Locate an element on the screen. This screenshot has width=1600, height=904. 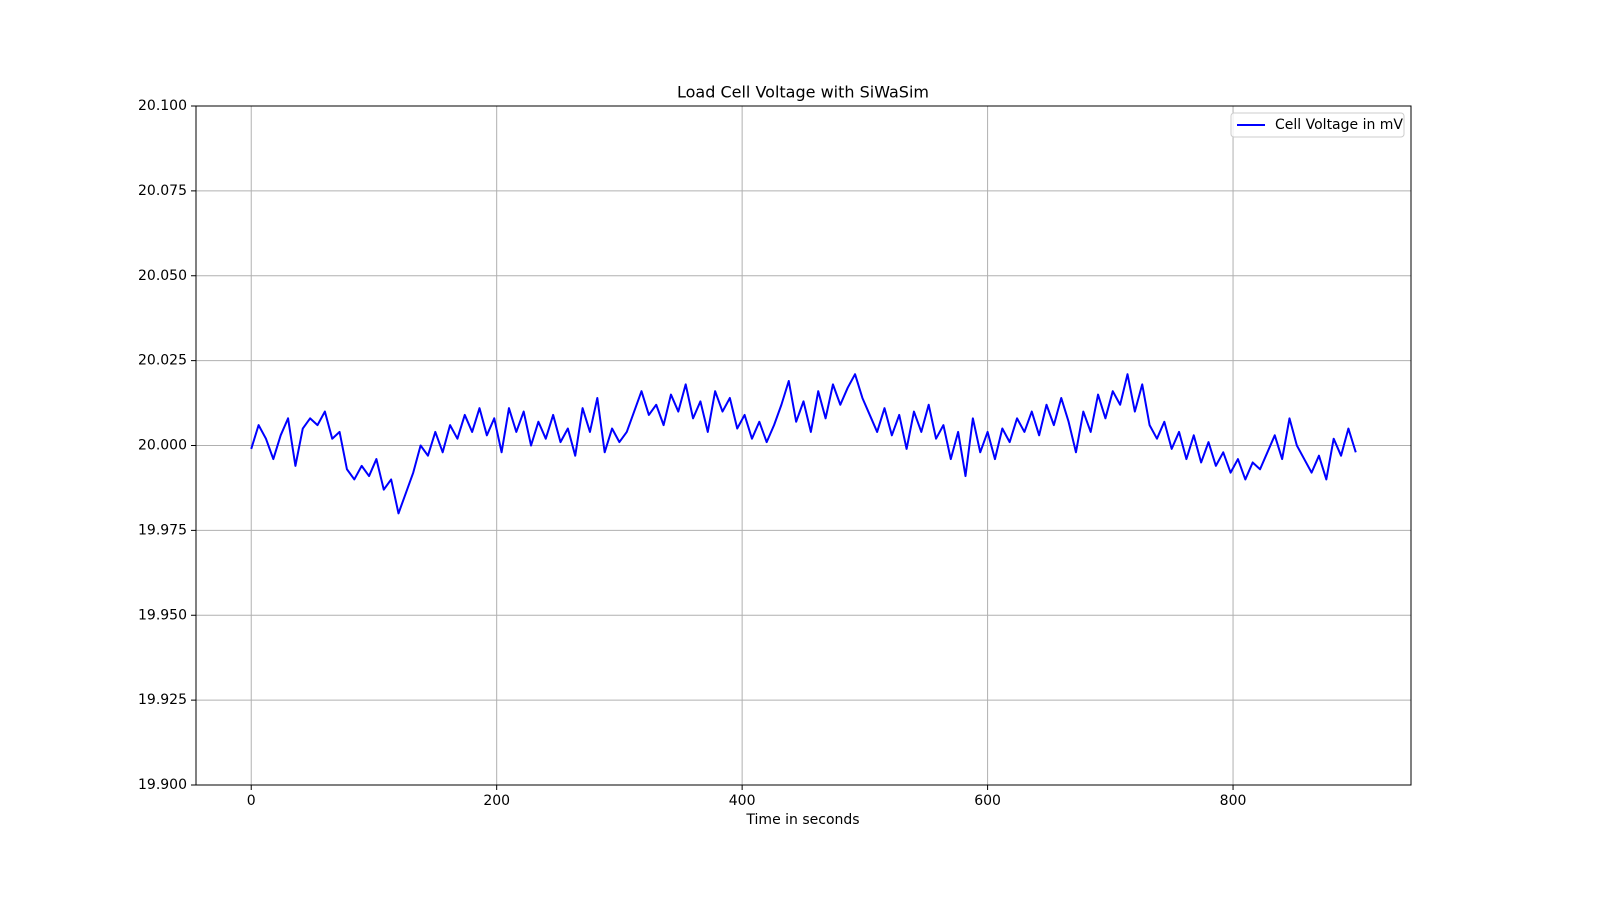
y-tick-label: 20.100 is located at coordinates (162, 106).